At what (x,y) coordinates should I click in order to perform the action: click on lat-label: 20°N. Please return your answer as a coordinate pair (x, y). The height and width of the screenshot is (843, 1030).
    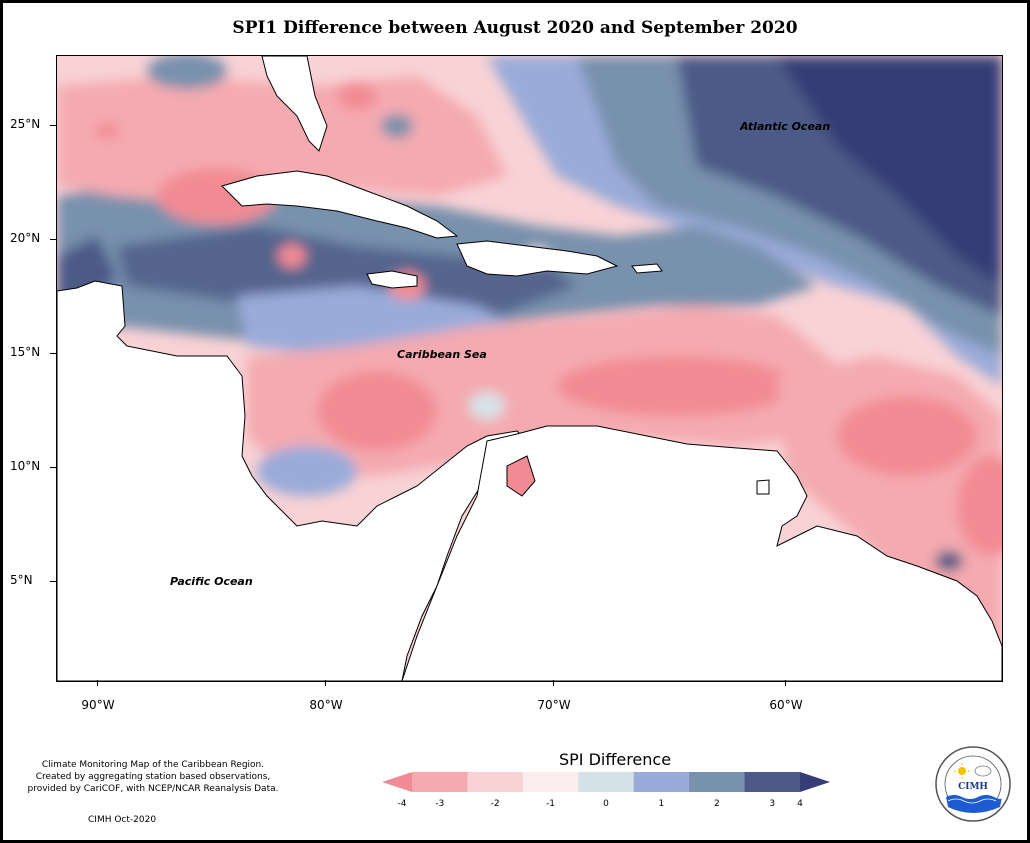
    Looking at the image, I should click on (25, 238).